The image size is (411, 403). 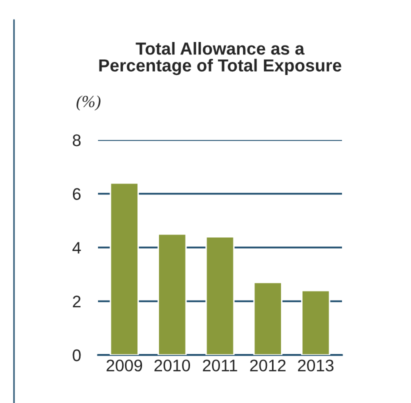 What do you see at coordinates (76, 140) in the screenshot?
I see `y-tick-label: 8` at bounding box center [76, 140].